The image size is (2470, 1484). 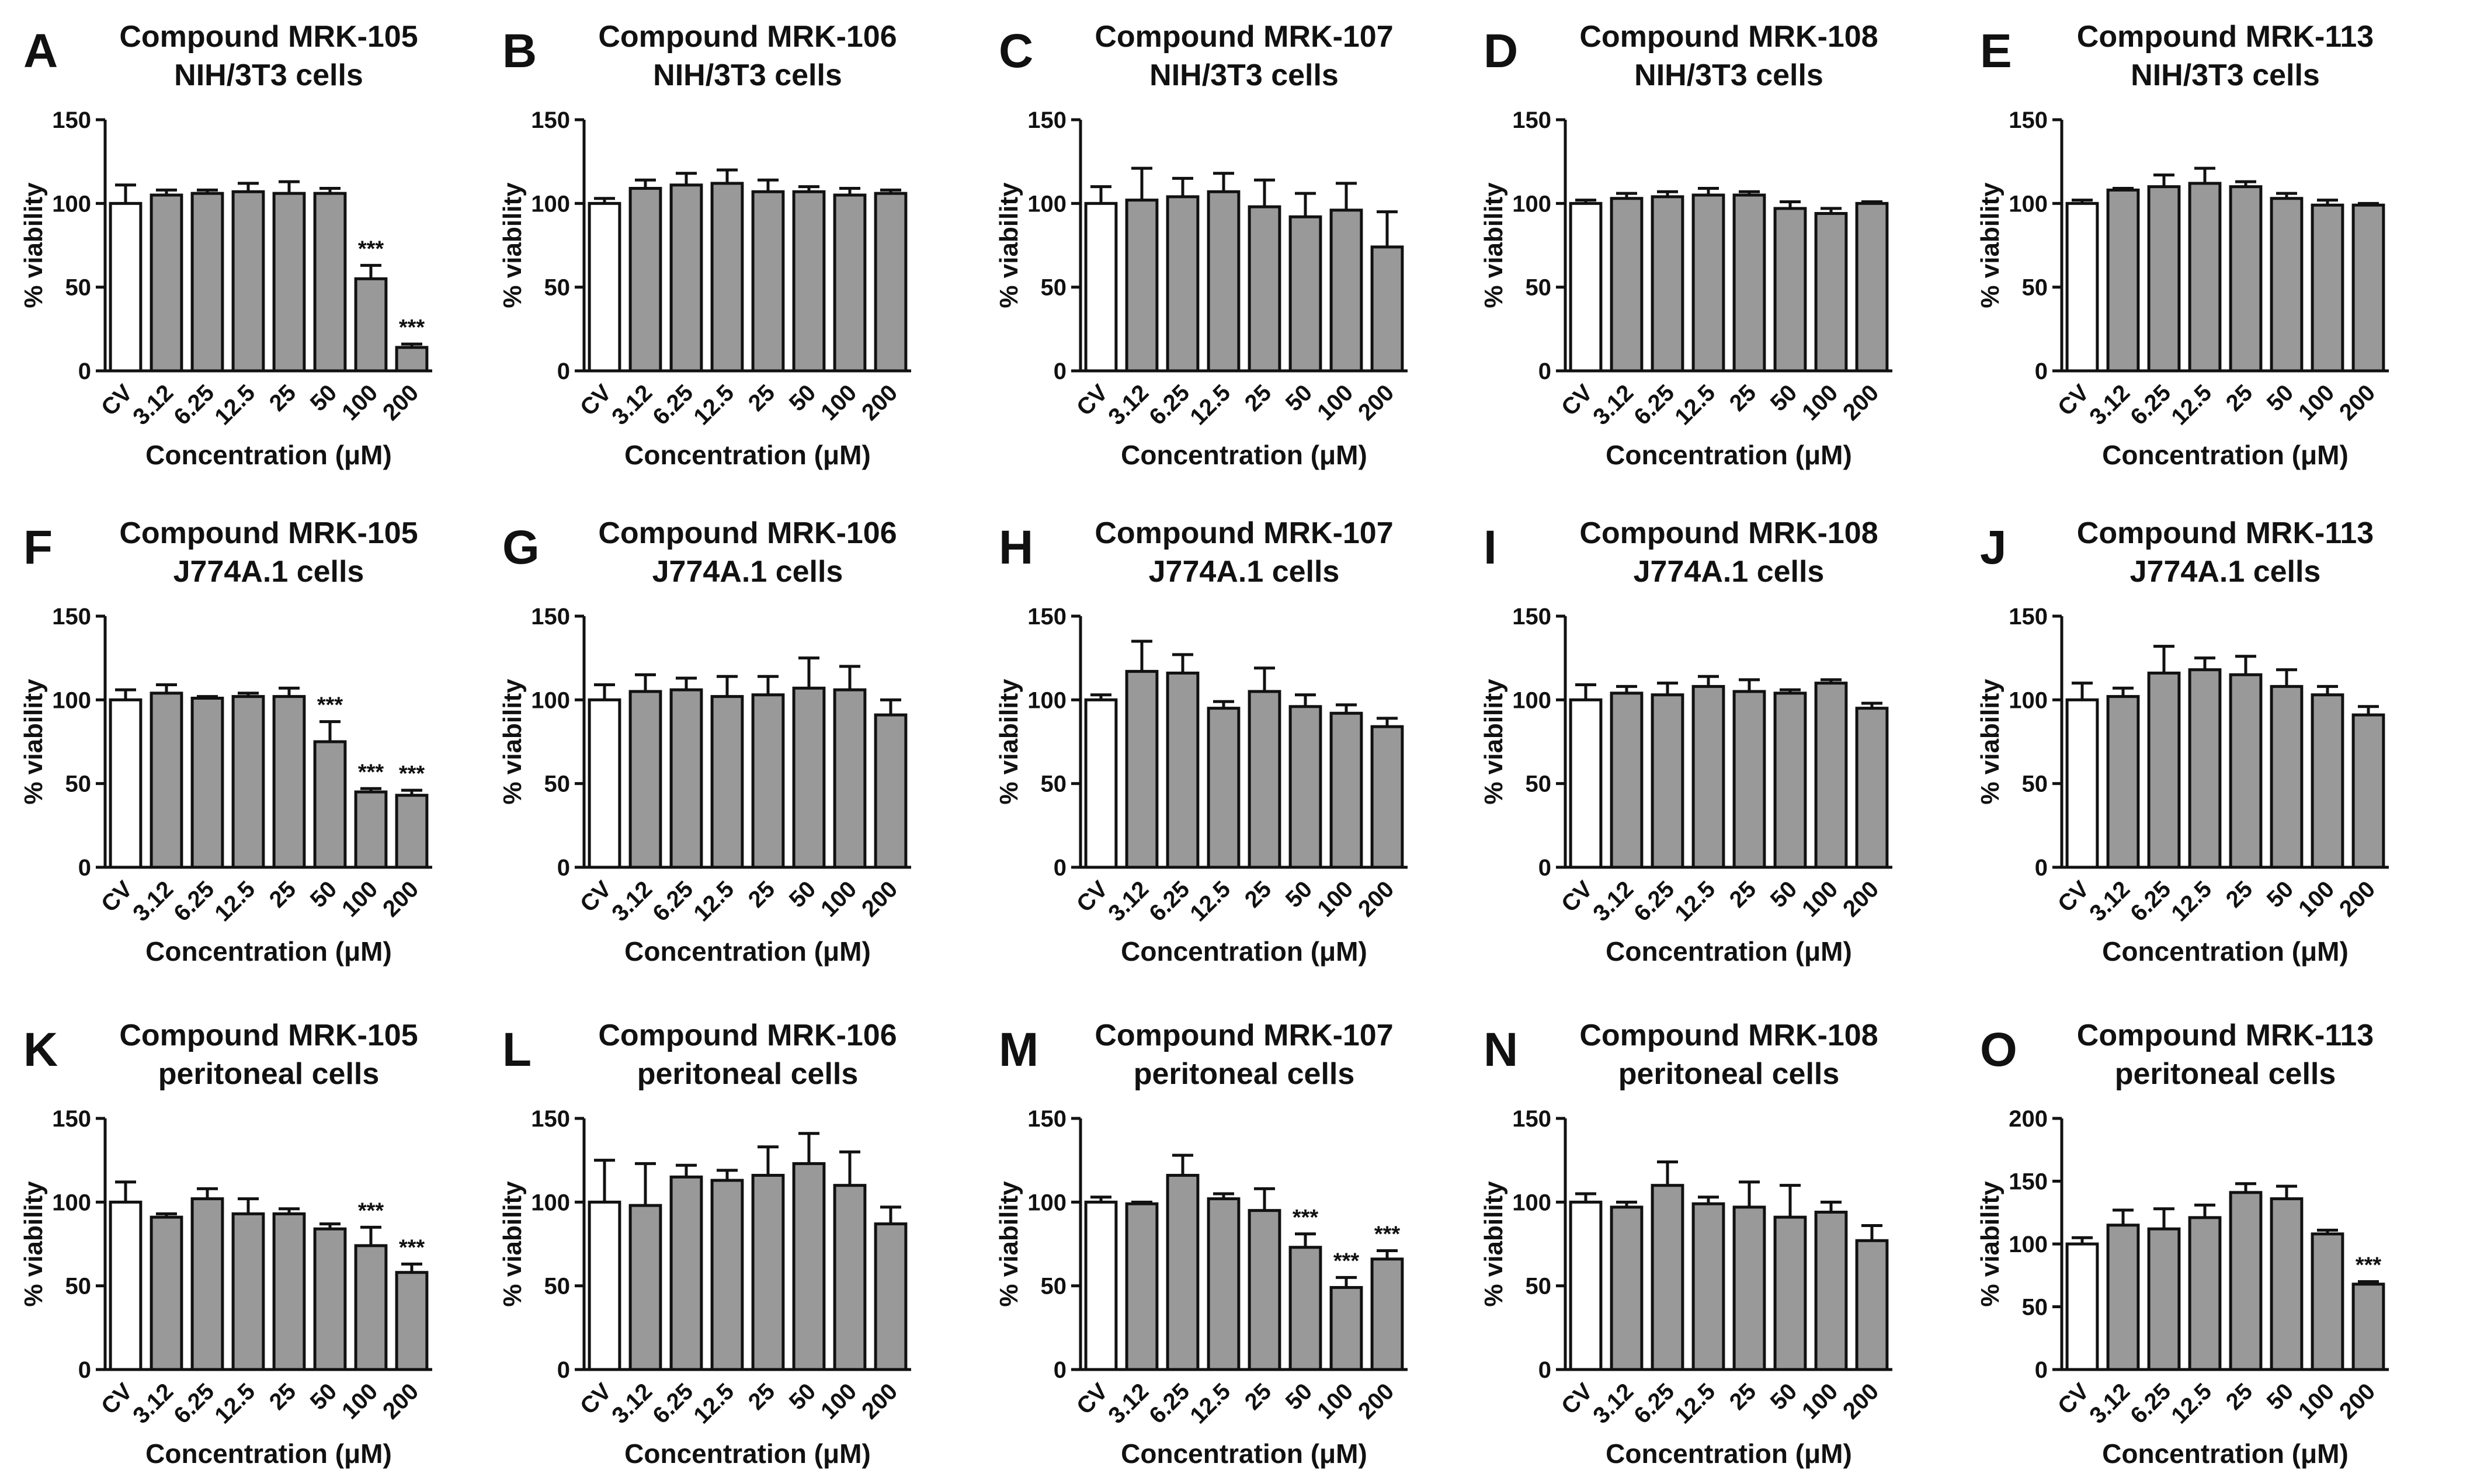 What do you see at coordinates (268, 1035) in the screenshot?
I see `chart-title: Compound MRK-105` at bounding box center [268, 1035].